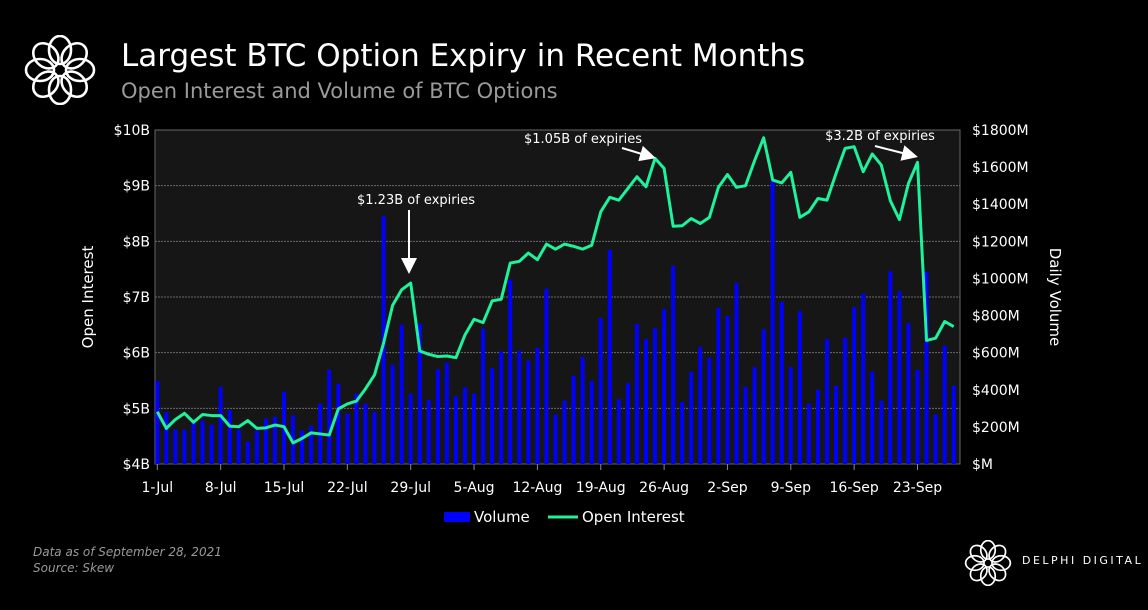 The height and width of the screenshot is (610, 1148). I want to click on right-tick-label: $800M, so click(996, 317).